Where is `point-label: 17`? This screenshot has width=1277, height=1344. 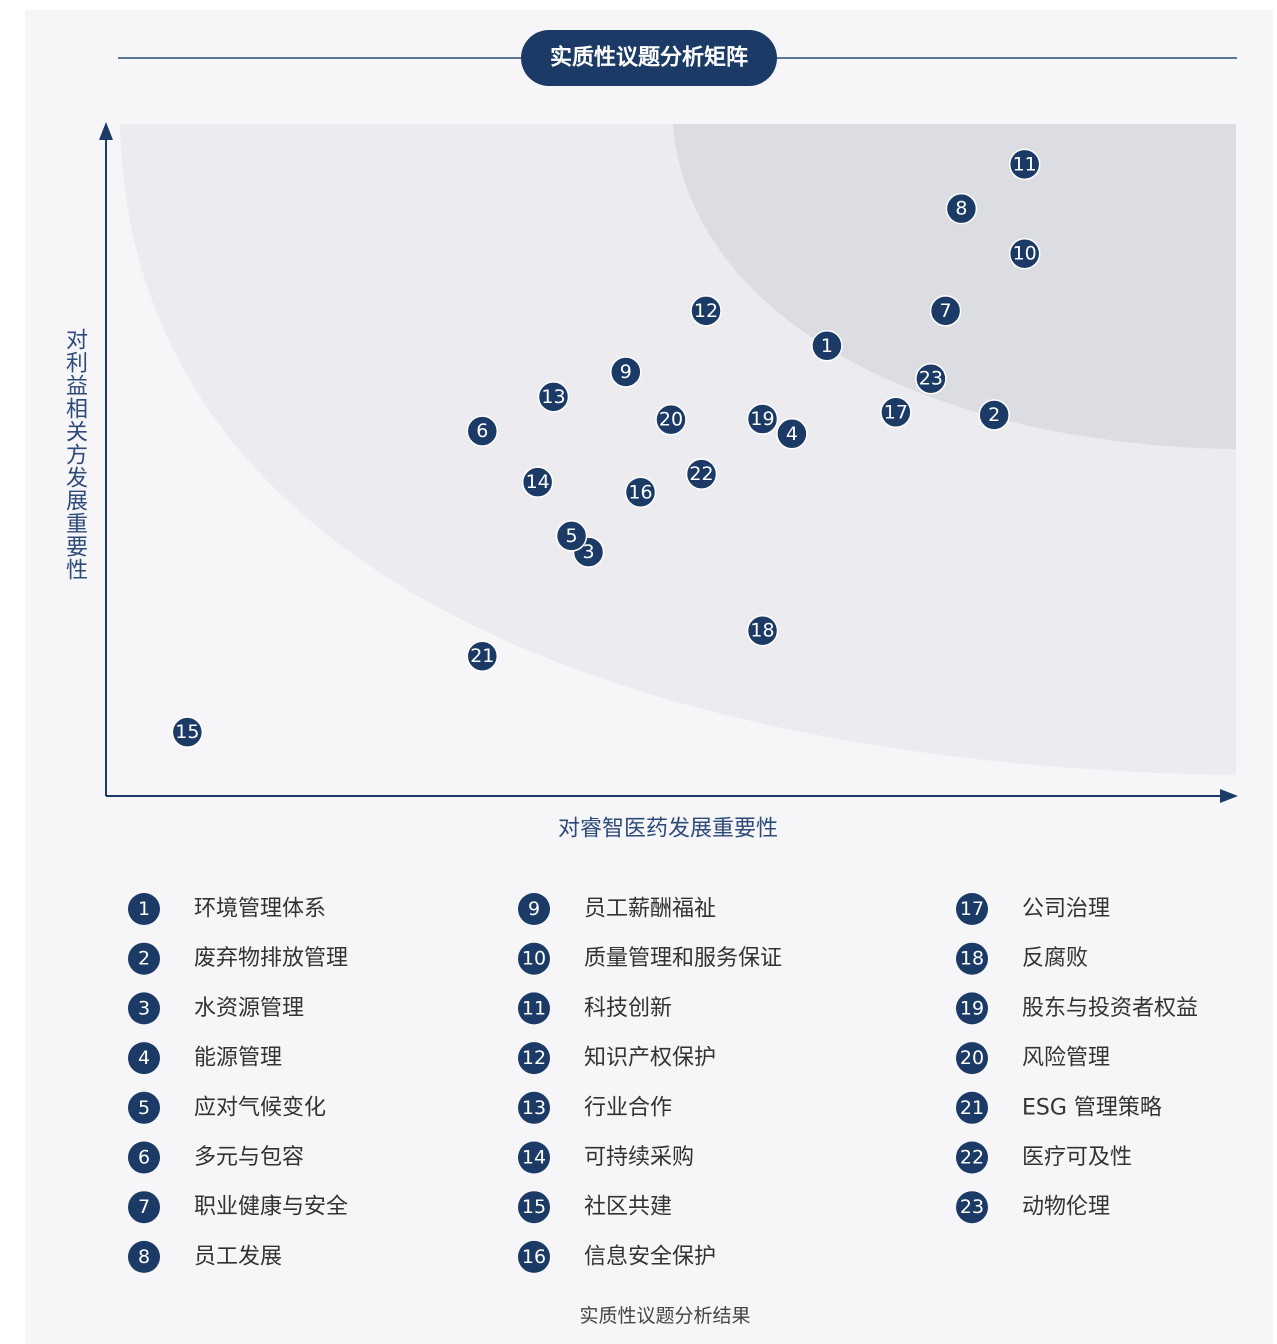
point-label: 17 is located at coordinates (896, 412).